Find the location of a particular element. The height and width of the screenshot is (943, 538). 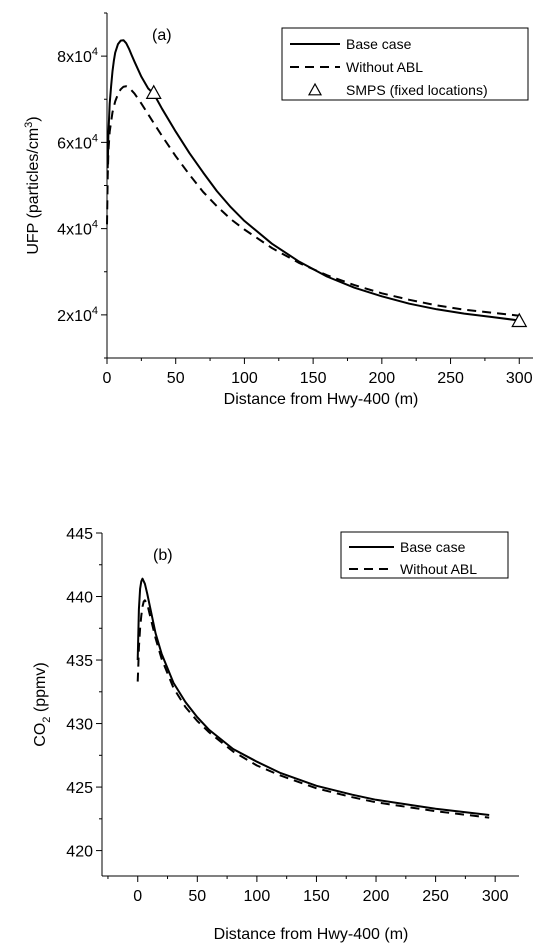

y-tick-label: 420 is located at coordinates (79, 852).